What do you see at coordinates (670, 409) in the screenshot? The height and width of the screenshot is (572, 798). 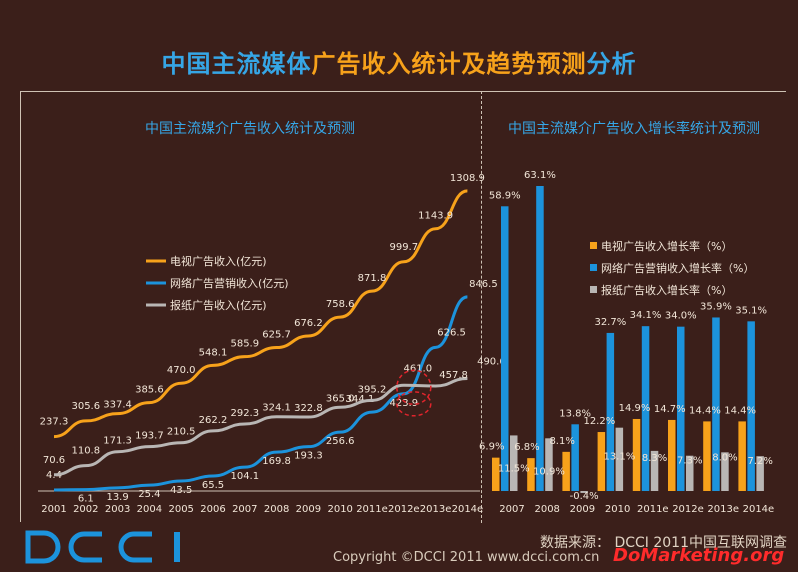 I see `bar-label-s0-5: 14.7%` at bounding box center [670, 409].